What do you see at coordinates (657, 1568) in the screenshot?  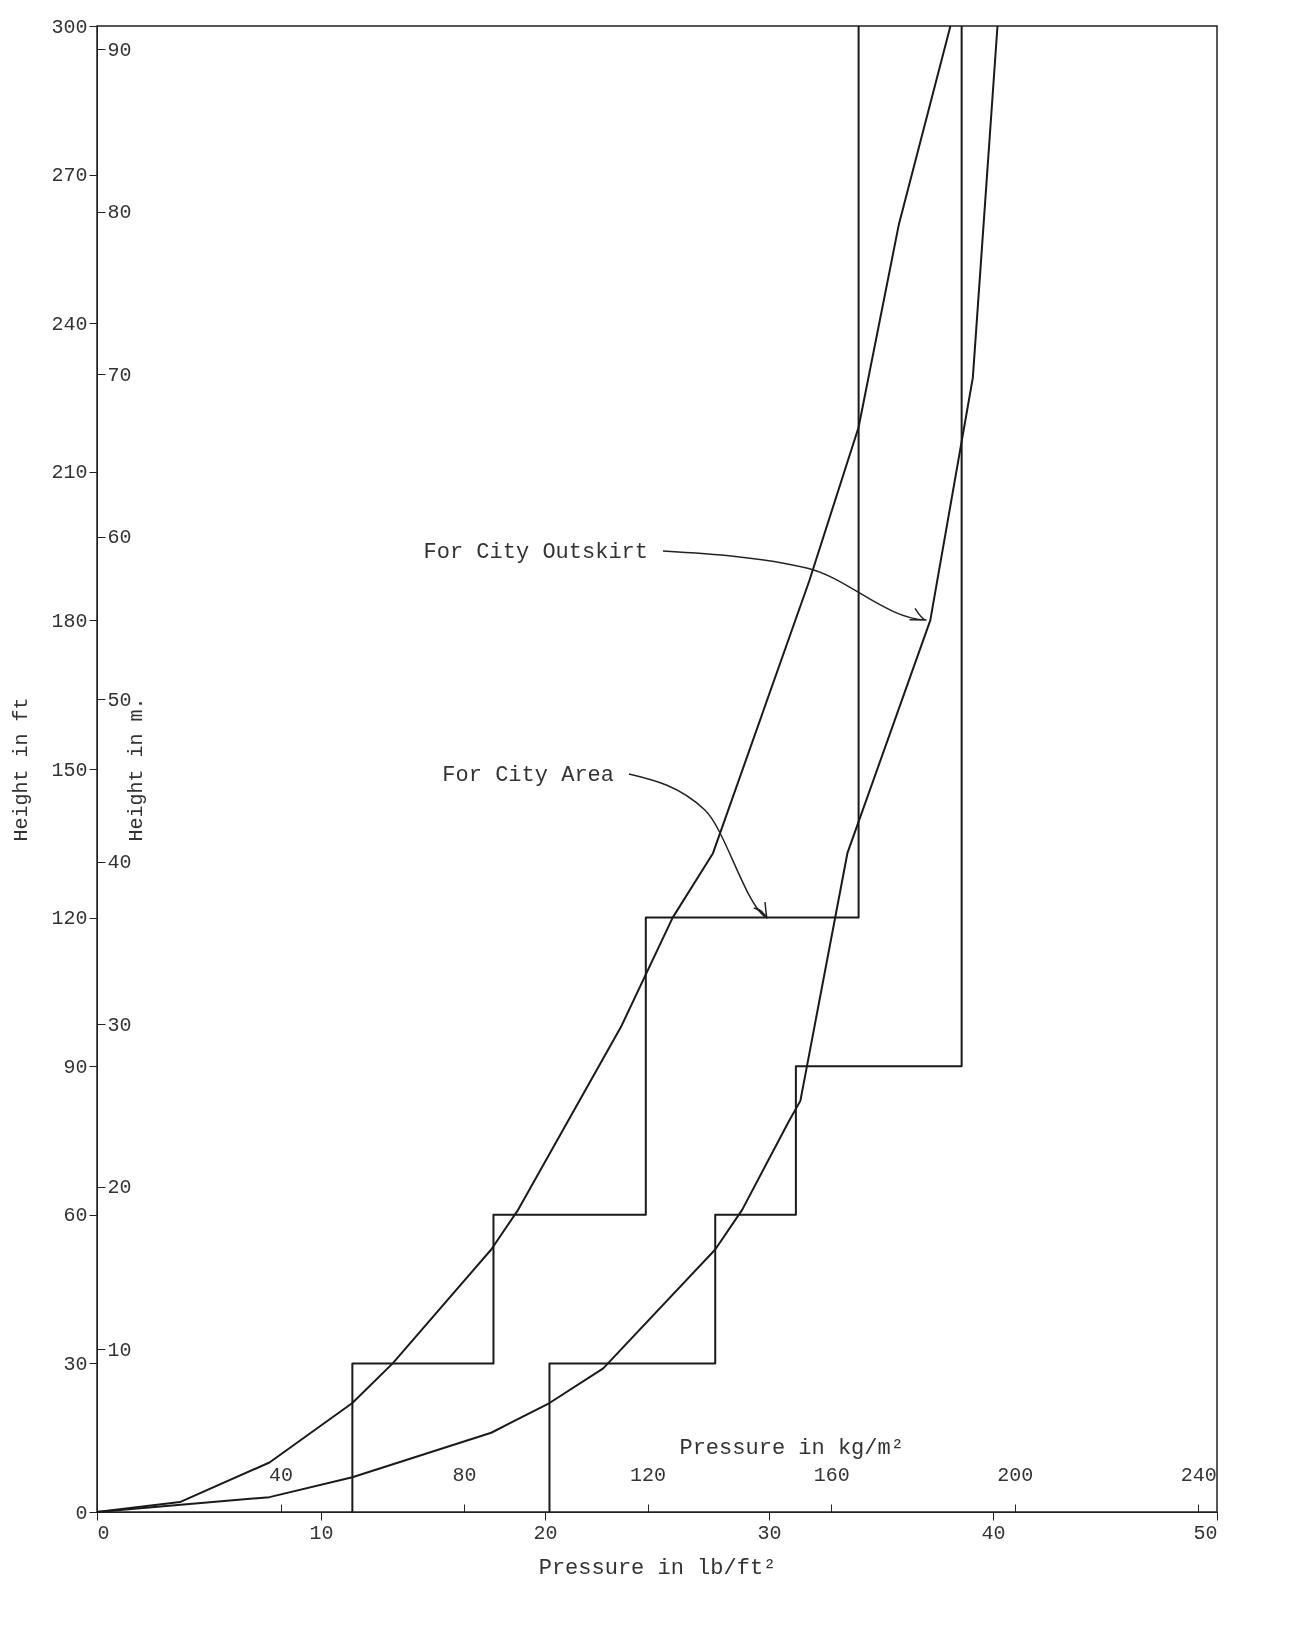 I see `x-axis-title: Pressure in lb/ft²` at bounding box center [657, 1568].